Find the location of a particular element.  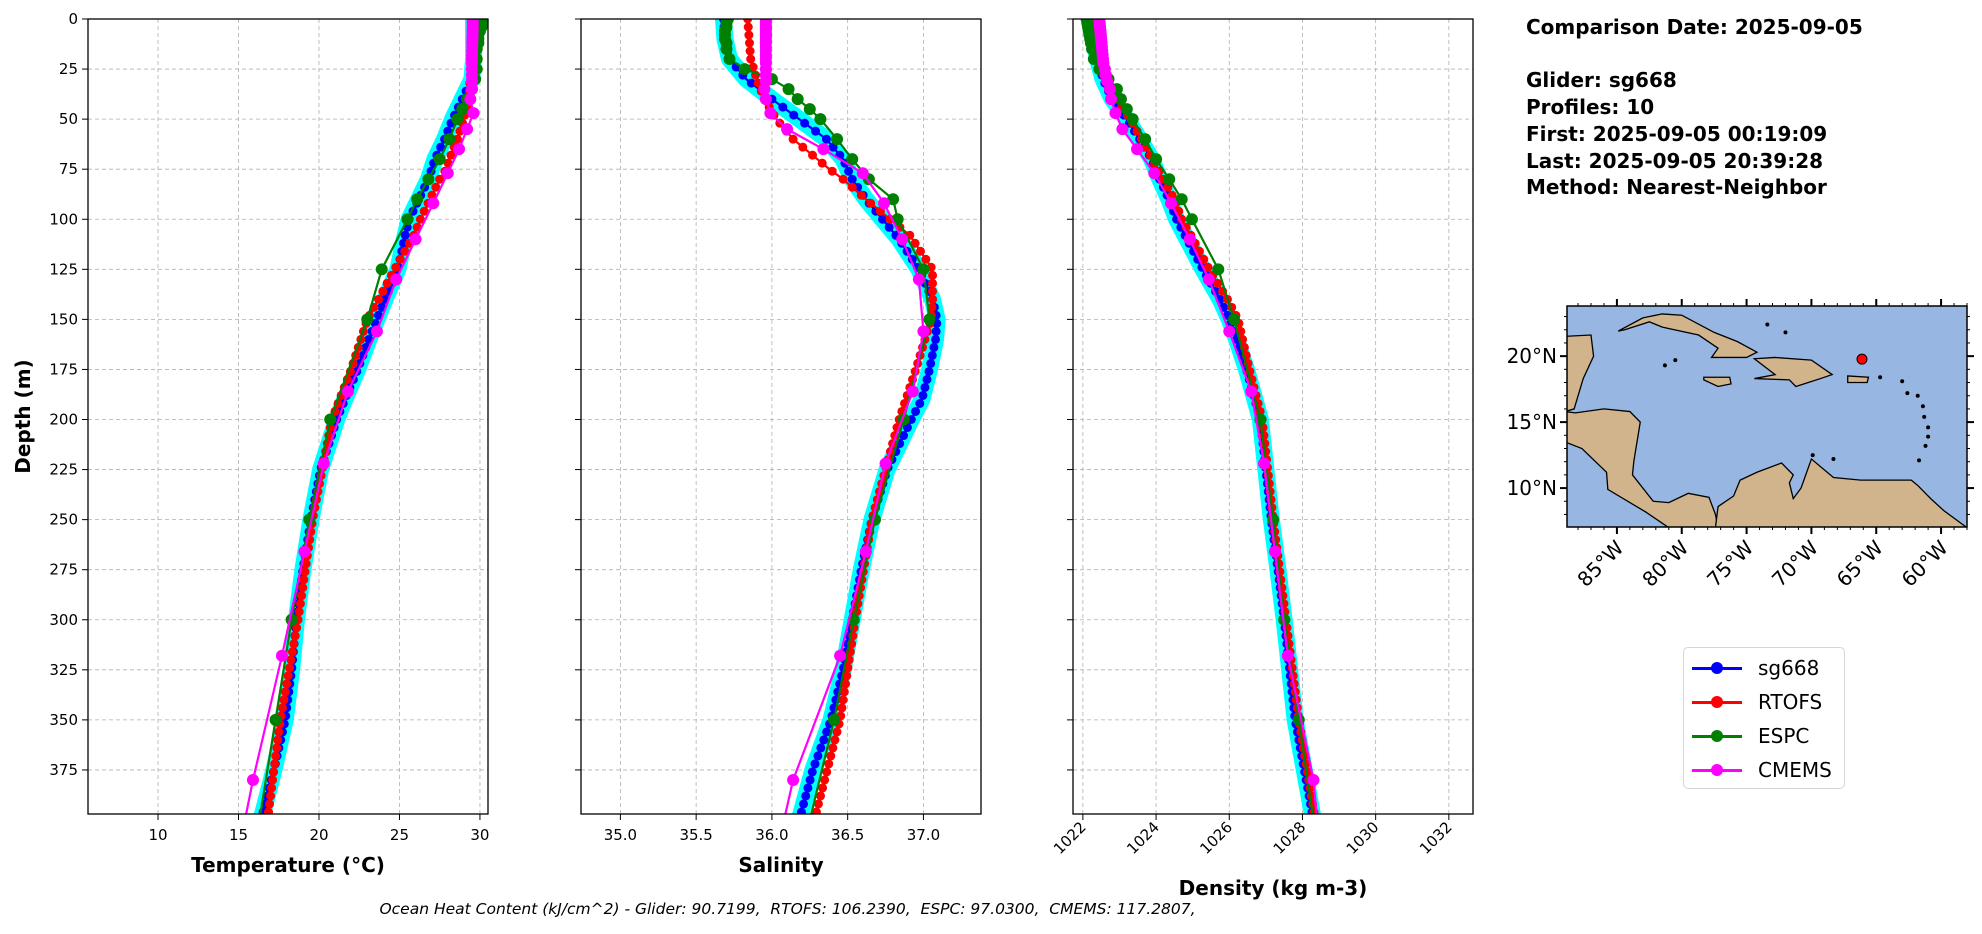

comparison-date: Comparison Date: 2025-09-05 is located at coordinates (1694, 27).